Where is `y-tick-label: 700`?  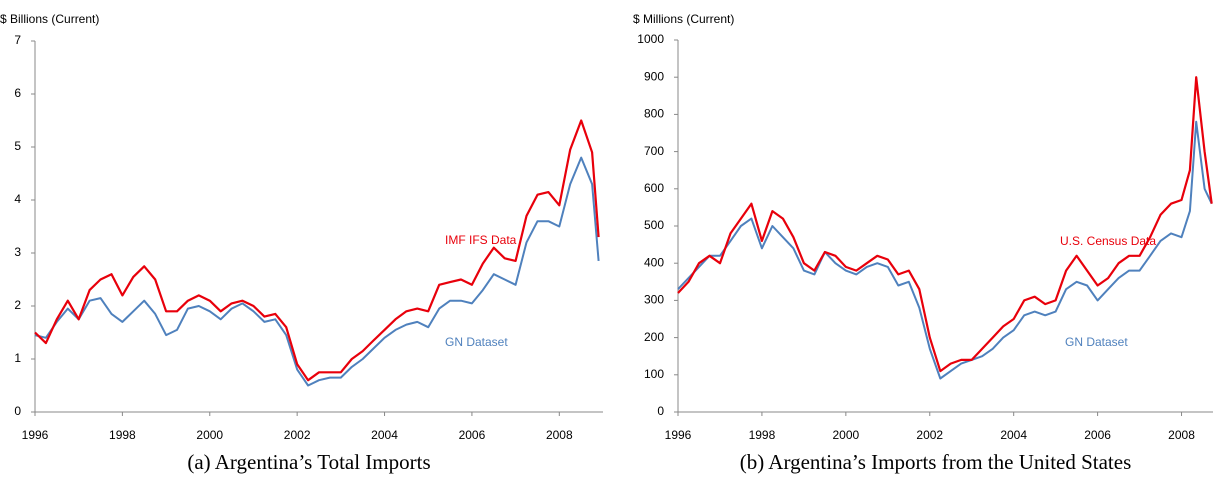
y-tick-label: 700 is located at coordinates (654, 151).